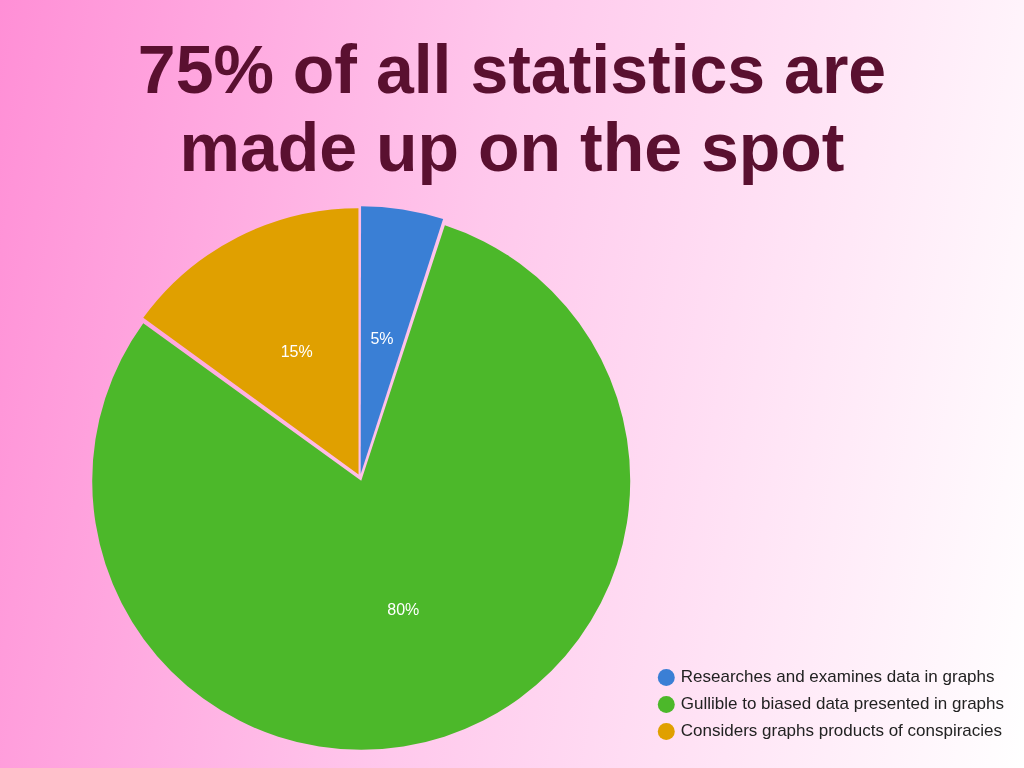 This screenshot has height=768, width=1024. Describe the element at coordinates (841, 731) in the screenshot. I see `legend-label: Considers graphs products of conspiracies` at that location.